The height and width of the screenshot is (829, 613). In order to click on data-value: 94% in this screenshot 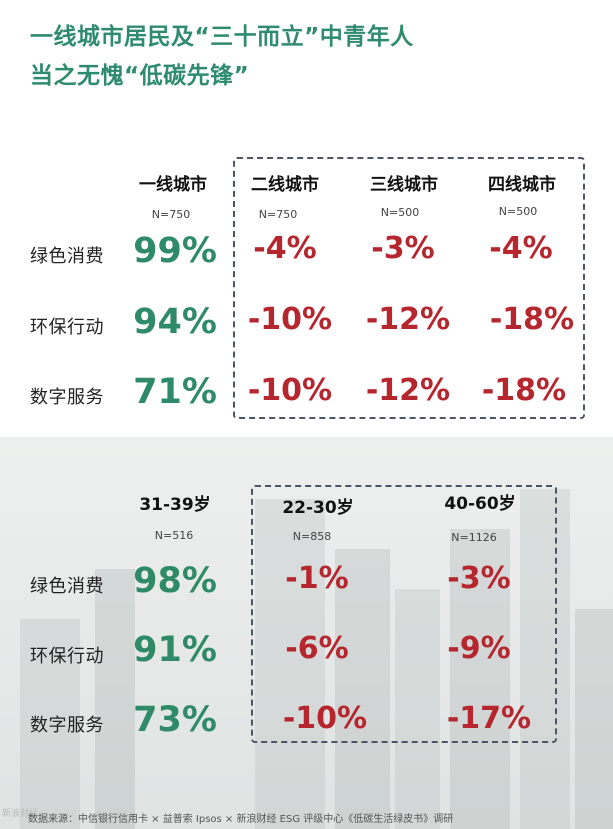, I will do `click(175, 322)`.